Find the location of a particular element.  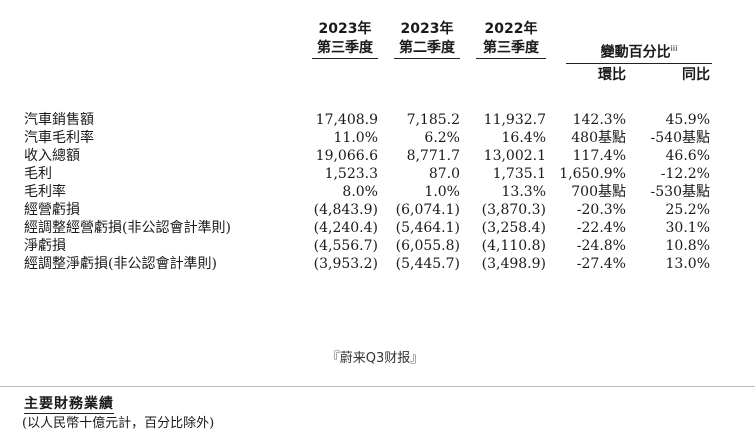

value-2022-q3: (4,110.8) is located at coordinates (513, 246).